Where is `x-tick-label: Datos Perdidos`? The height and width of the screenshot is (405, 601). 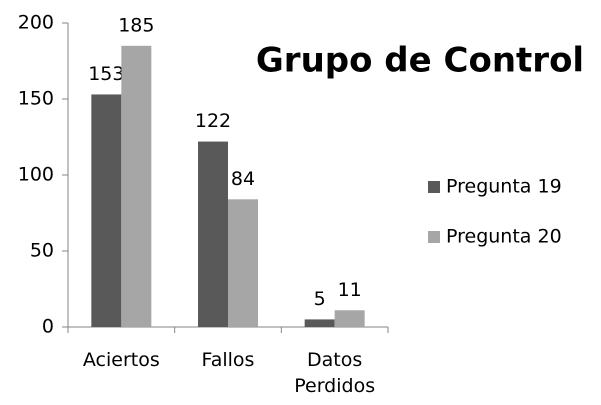 x-tick-label: Datos Perdidos is located at coordinates (335, 373).